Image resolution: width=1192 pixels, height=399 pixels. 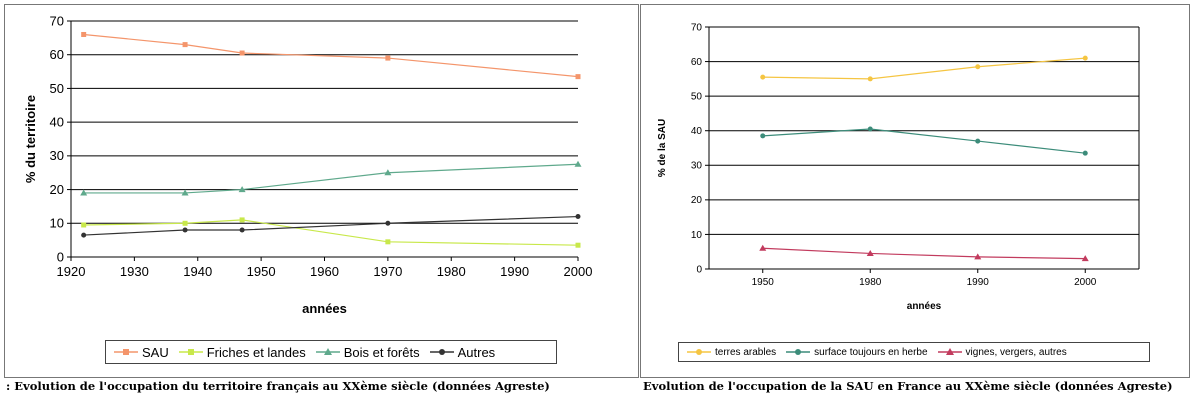 I want to click on x-tick-label: 1960, so click(x=324, y=271).